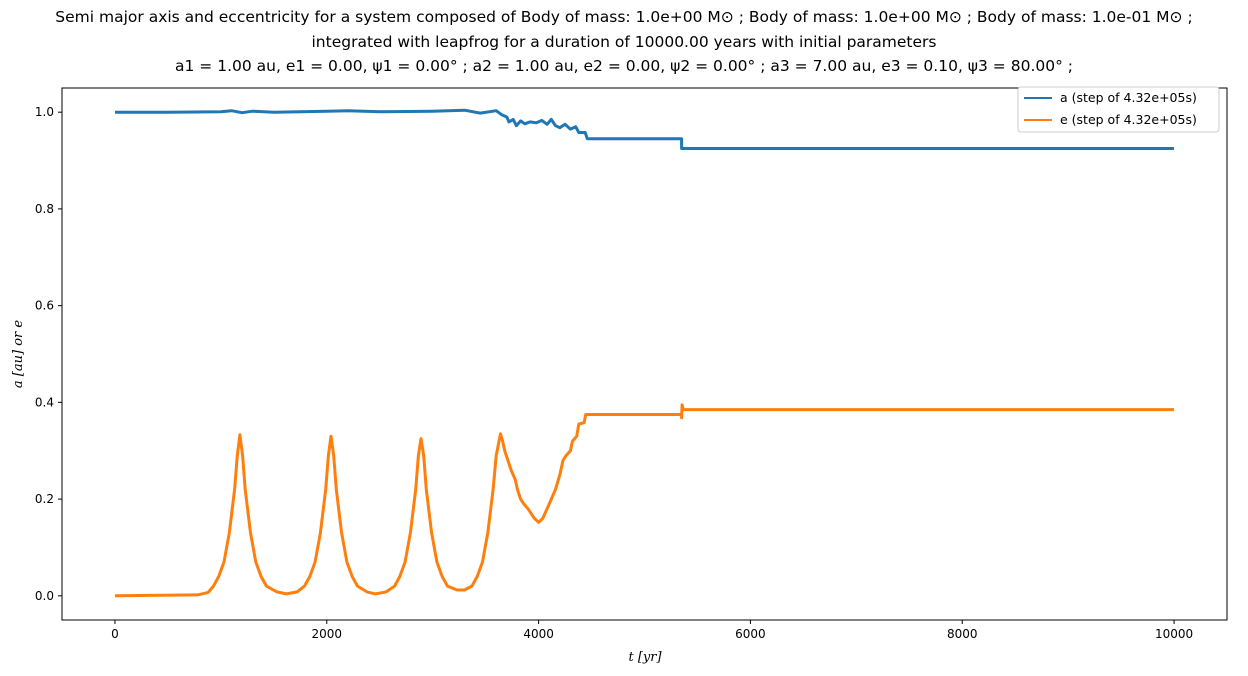 Image resolution: width=1248 pixels, height=676 pixels. I want to click on x-tick-label: 2000, so click(326, 634).